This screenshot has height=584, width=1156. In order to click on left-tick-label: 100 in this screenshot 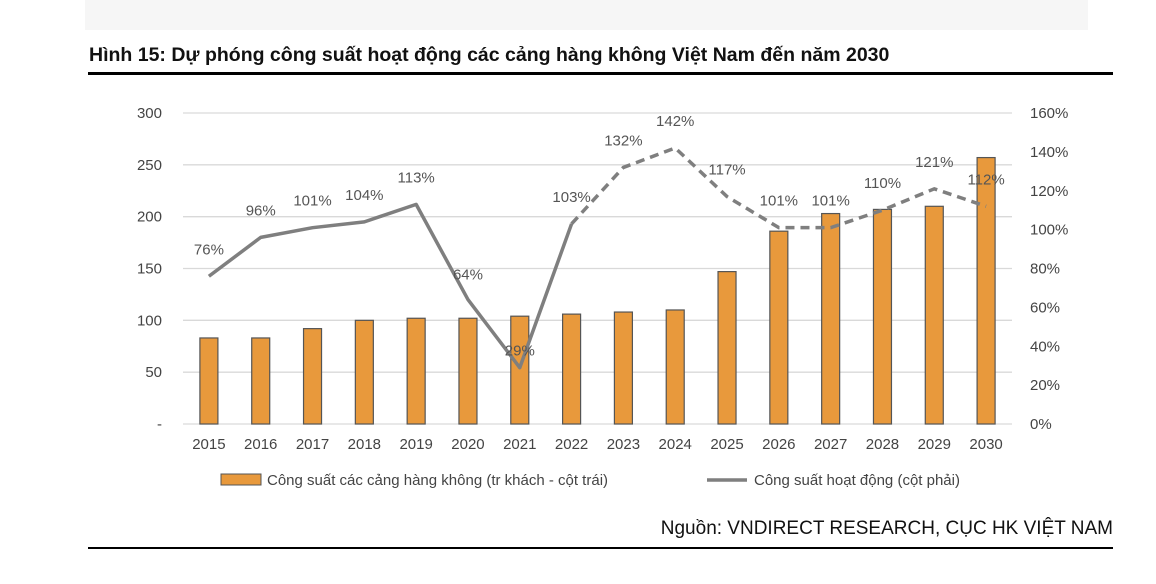, I will do `click(149, 320)`.